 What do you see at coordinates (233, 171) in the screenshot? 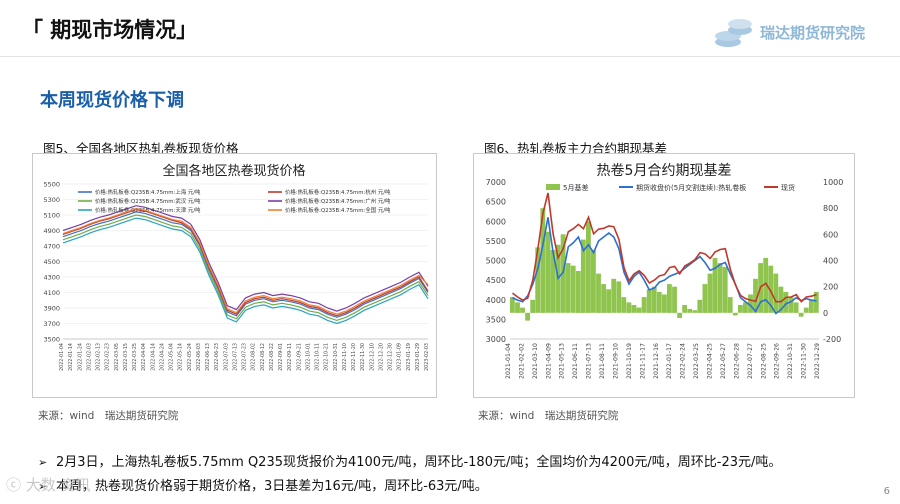
I see `chart-title: 全国各地区热卷现货价格` at bounding box center [233, 171].